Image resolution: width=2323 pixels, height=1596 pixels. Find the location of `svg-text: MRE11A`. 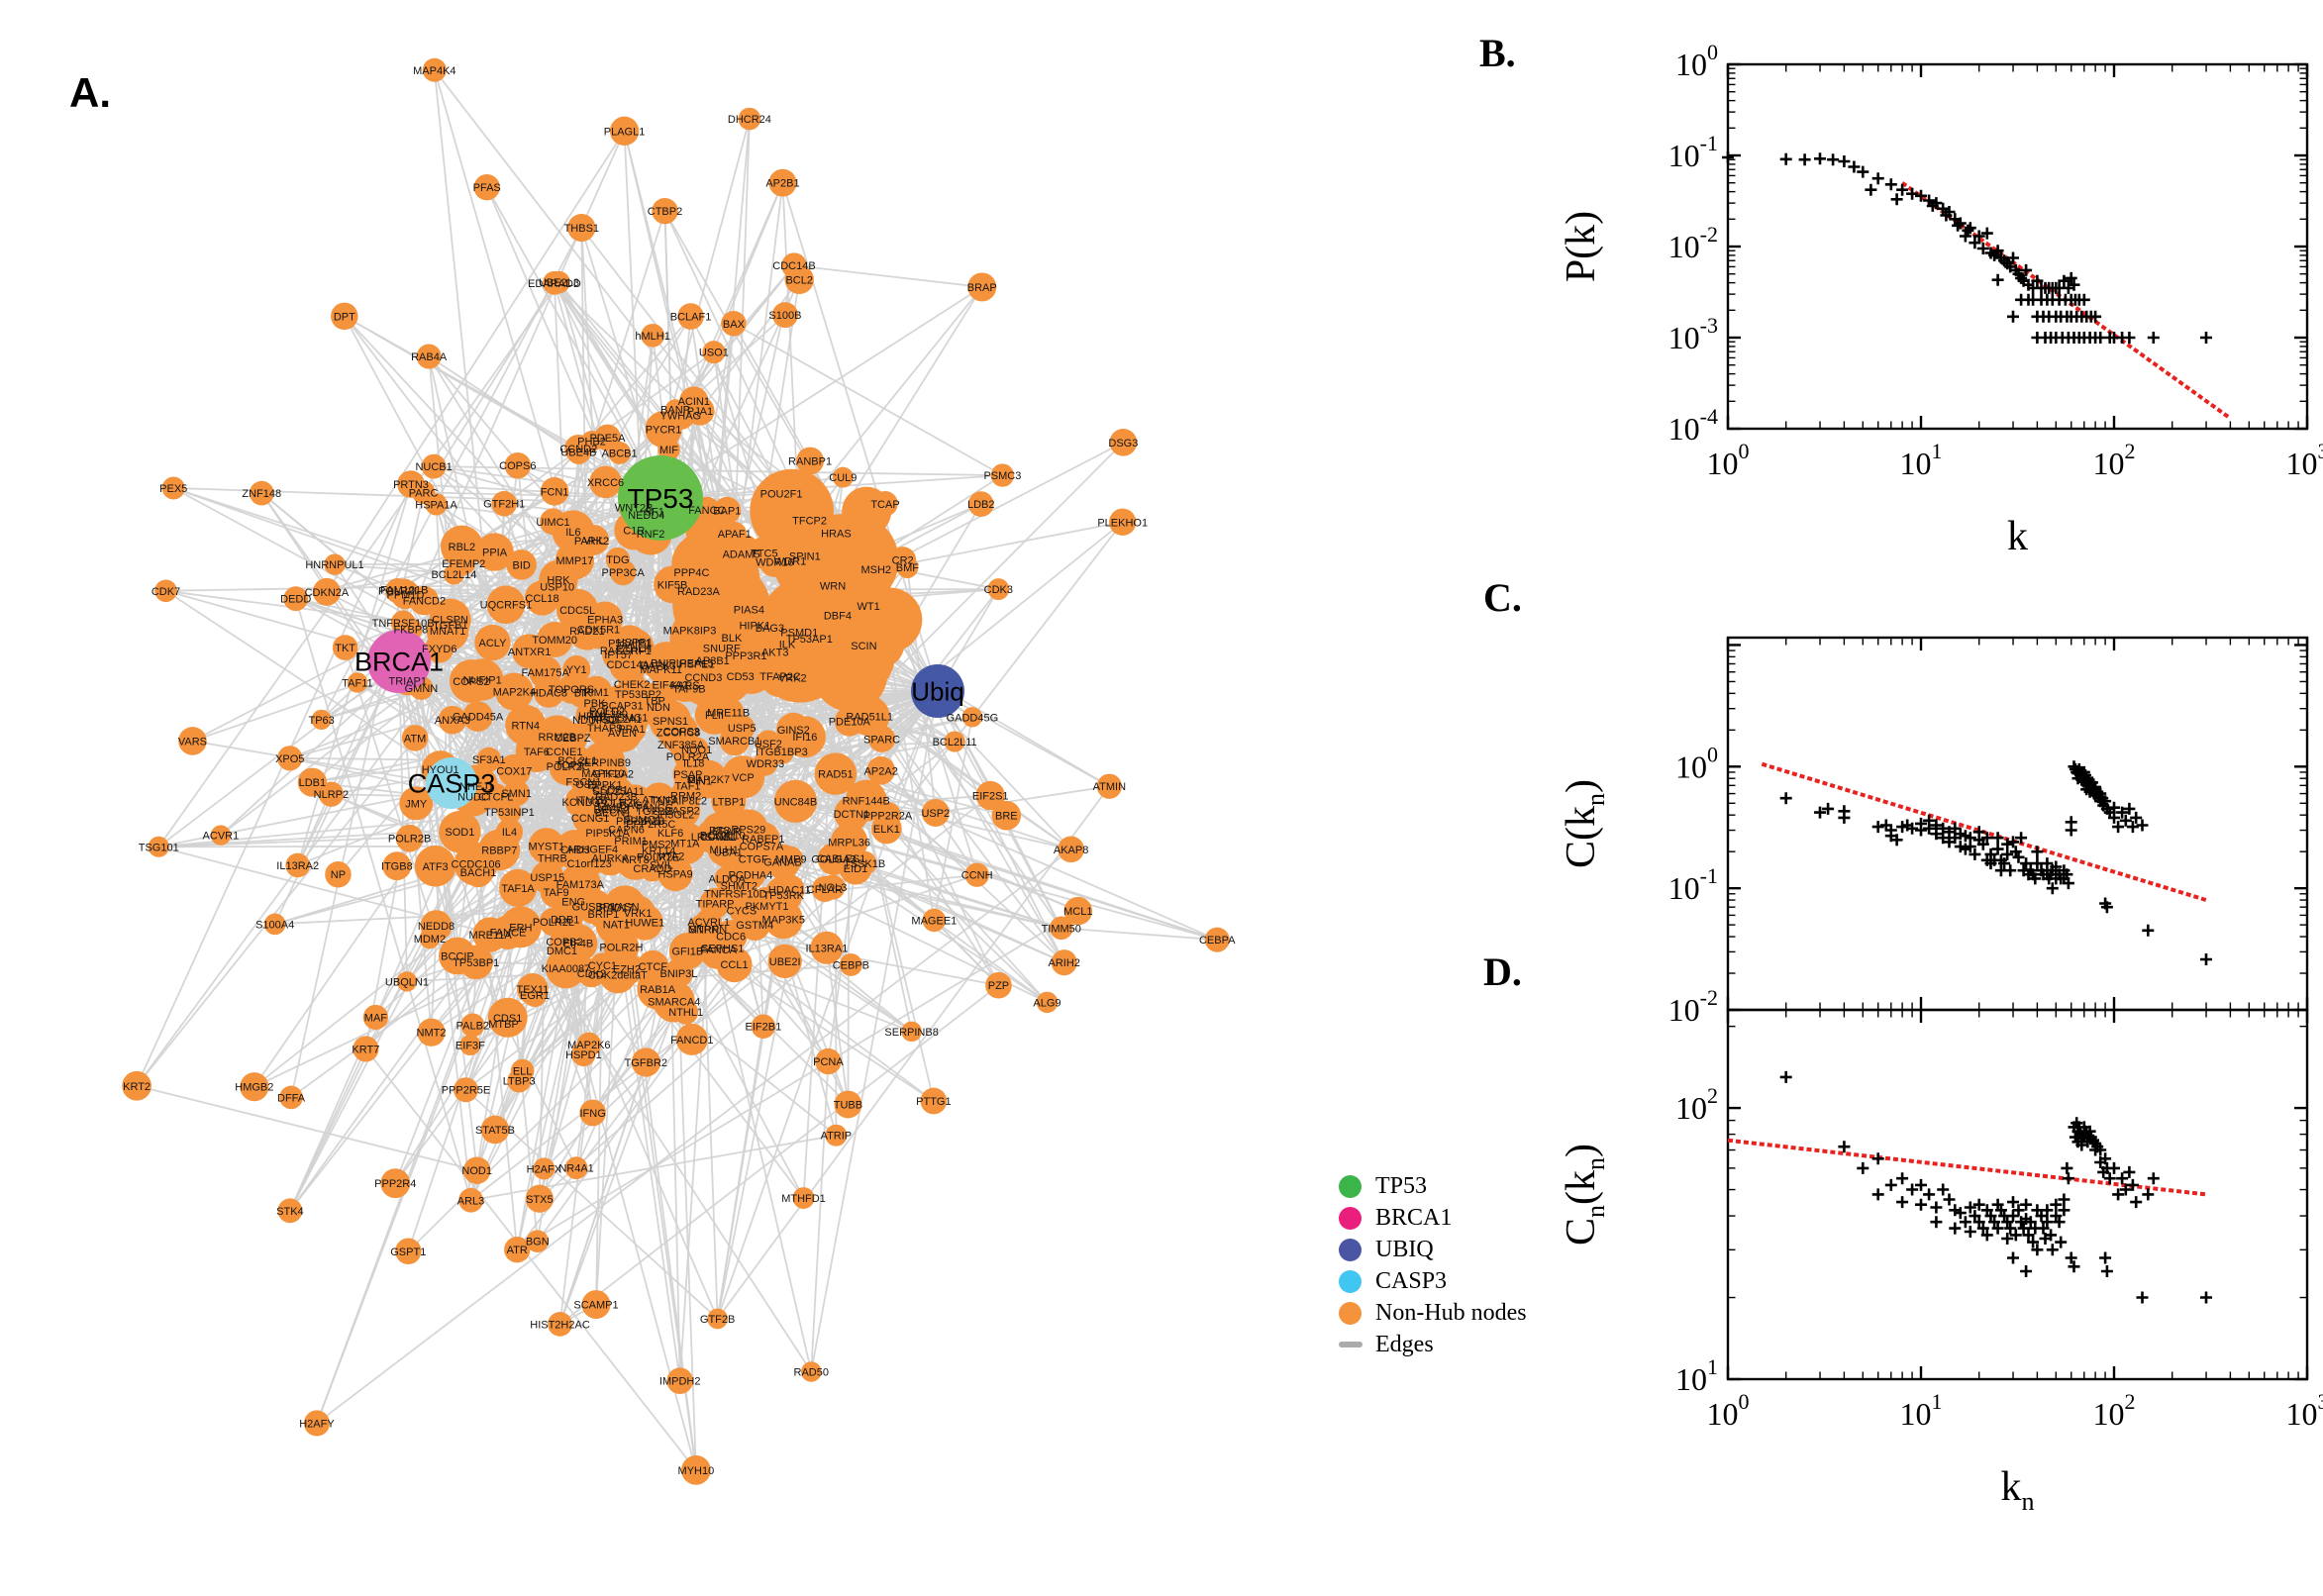

svg-text: MRE11A is located at coordinates (491, 936).